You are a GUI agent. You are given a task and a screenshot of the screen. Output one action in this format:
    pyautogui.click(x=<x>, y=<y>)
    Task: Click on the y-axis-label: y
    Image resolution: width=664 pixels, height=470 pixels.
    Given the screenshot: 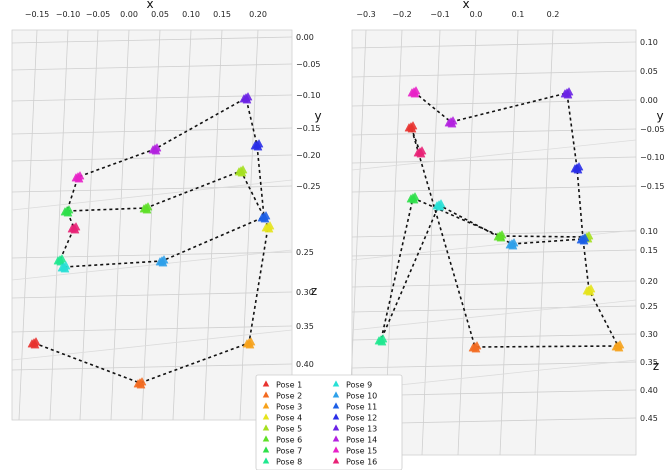 What is the action you would take?
    pyautogui.click(x=317, y=116)
    